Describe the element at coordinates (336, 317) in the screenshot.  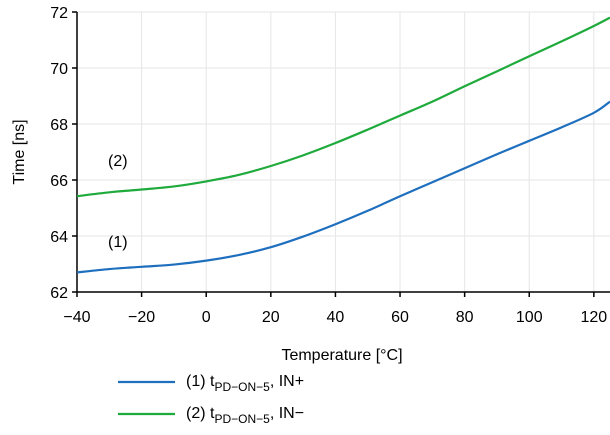
I see `x-tick-label: 40` at that location.